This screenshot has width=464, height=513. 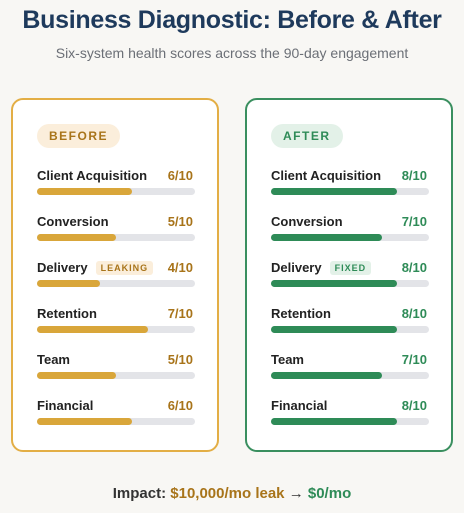 I want to click on impact-after: $0/mo, so click(x=329, y=493).